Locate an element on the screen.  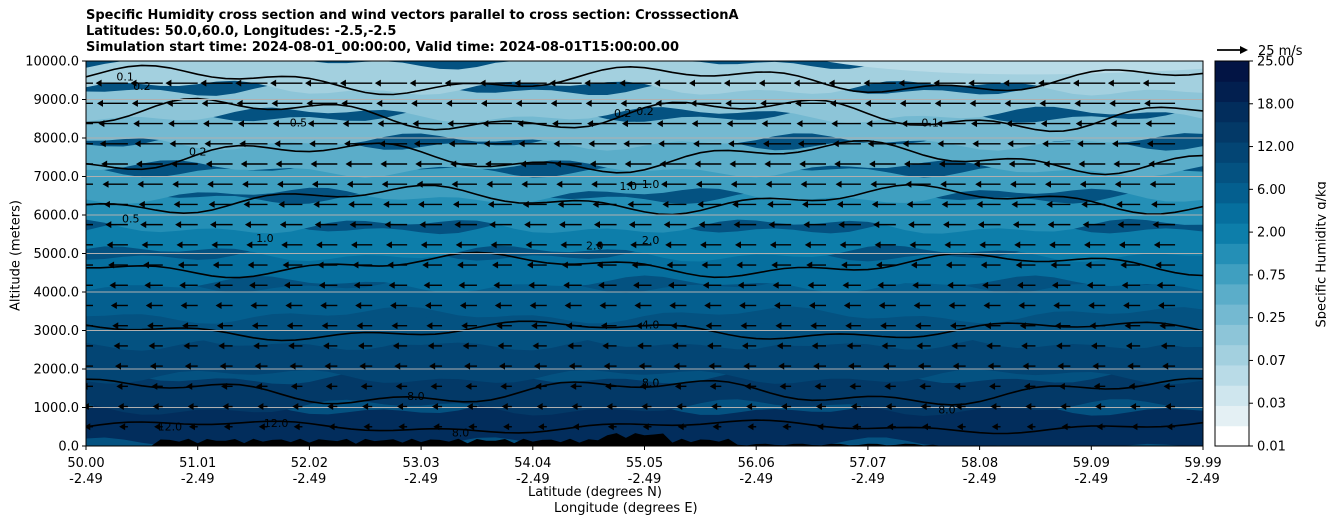
colorbar-segment is located at coordinates (1232, 71).